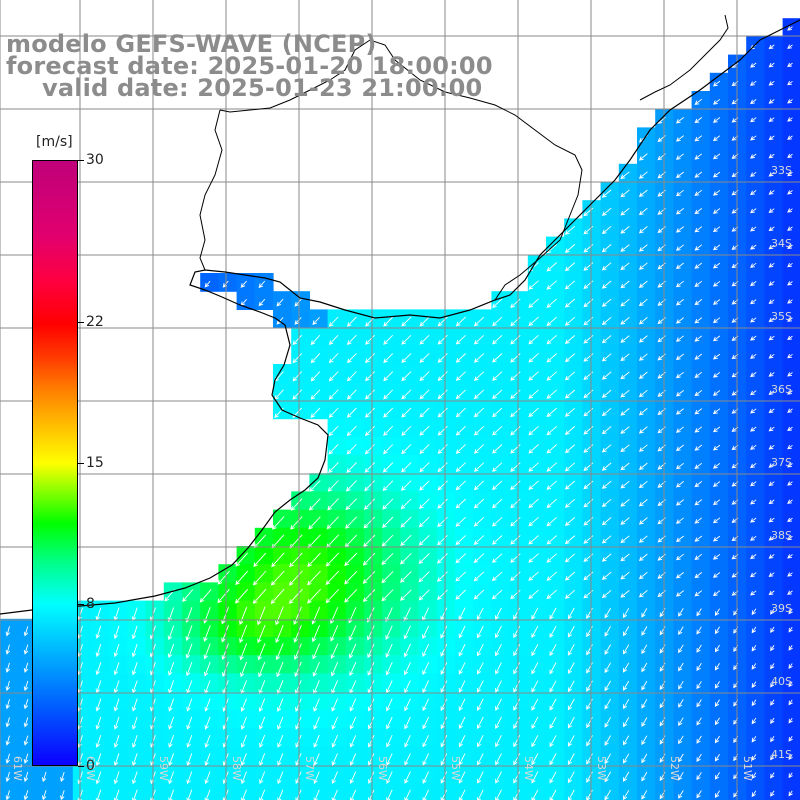  Describe the element at coordinates (90, 604) in the screenshot. I see `colorbar-tick-label: 8` at that location.